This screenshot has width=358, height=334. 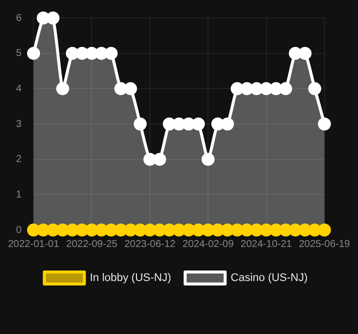 What do you see at coordinates (150, 244) in the screenshot?
I see `x-tick-label: 2023-06-12` at bounding box center [150, 244].